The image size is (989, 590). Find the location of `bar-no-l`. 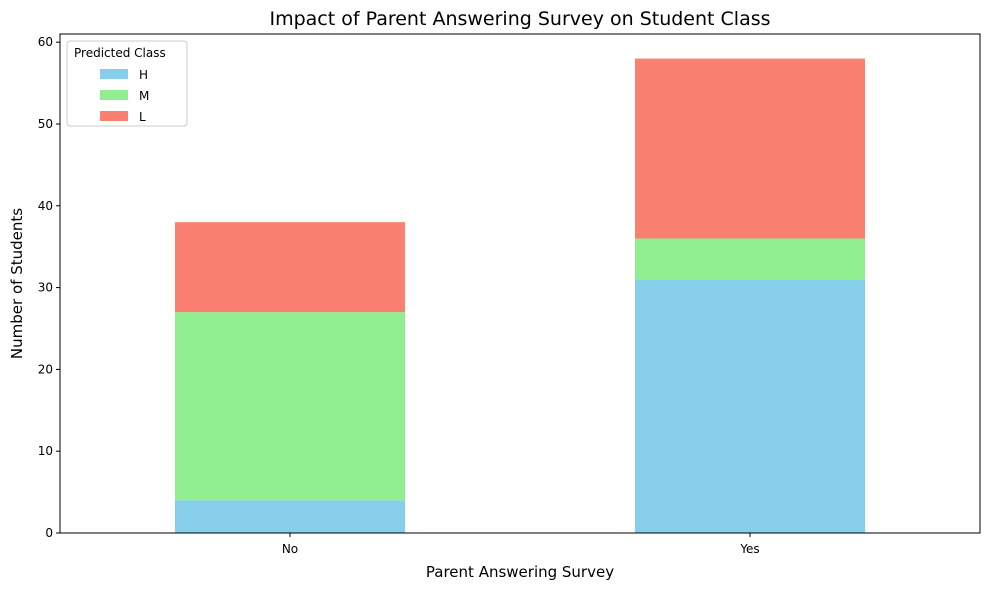

bar-no-l is located at coordinates (290, 267).